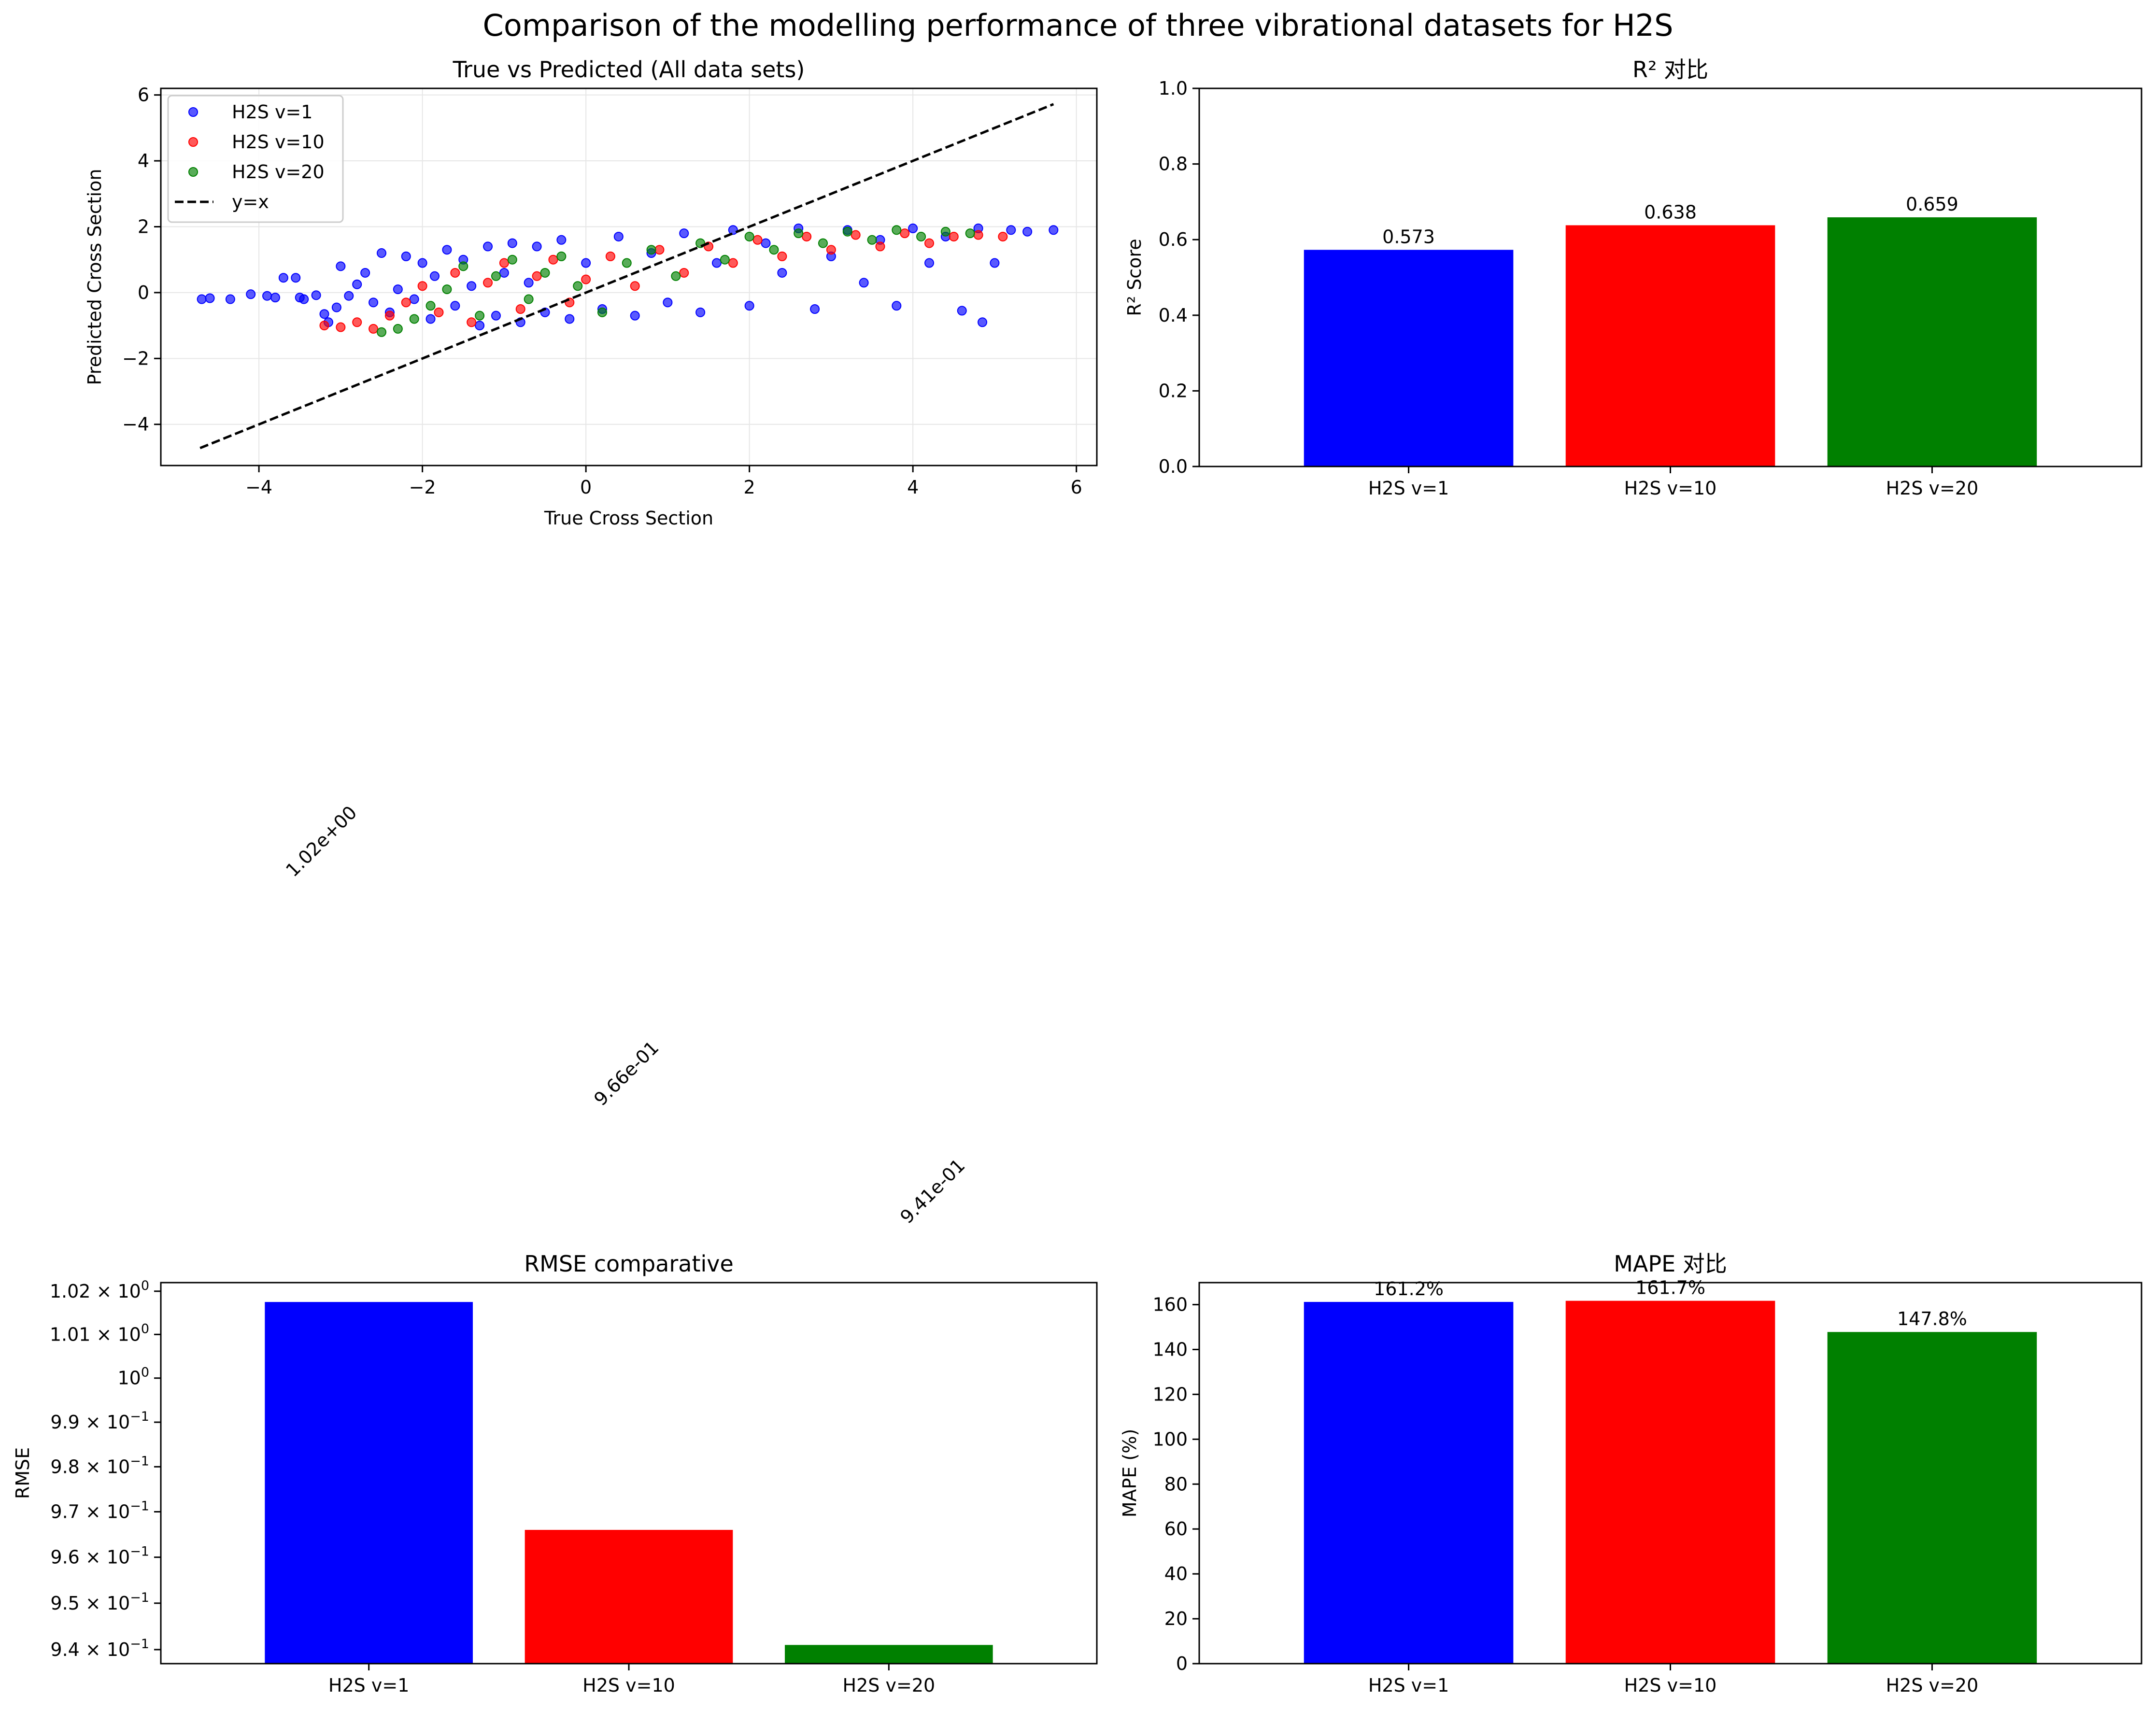 This screenshot has height=1710, width=2156. Describe the element at coordinates (1129, 1473) in the screenshot. I see `y-axis-label: MAPE (%)` at that location.